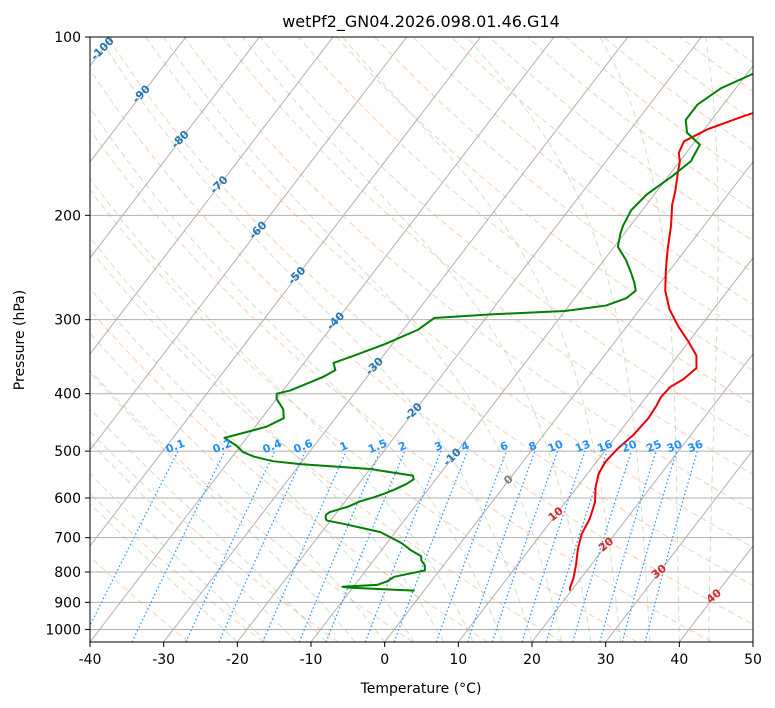  Describe the element at coordinates (67, 216) in the screenshot. I see `y-tick-label: 200` at that location.